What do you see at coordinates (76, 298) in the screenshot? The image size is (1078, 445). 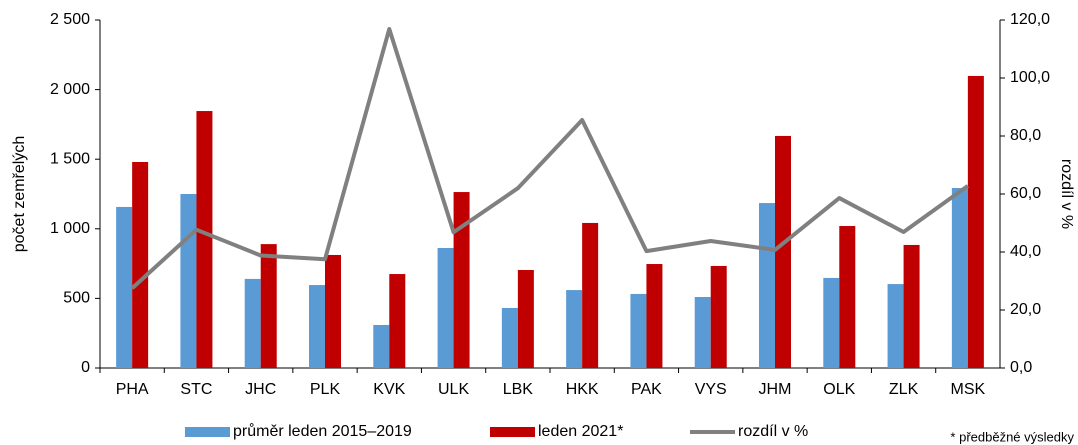 I see `y-tick-label: 500` at bounding box center [76, 298].